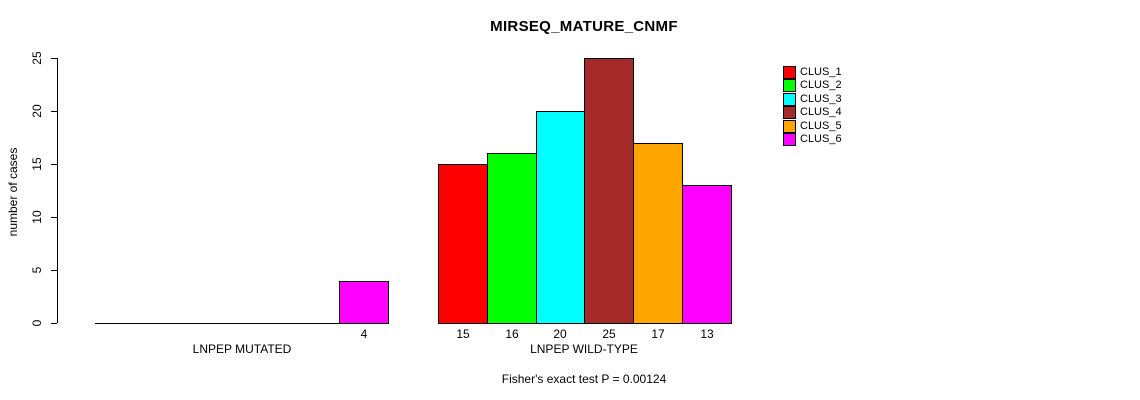 The width and height of the screenshot is (1140, 400). What do you see at coordinates (315, 323) in the screenshot?
I see `bar-zero-clus-5-group0` at bounding box center [315, 323].